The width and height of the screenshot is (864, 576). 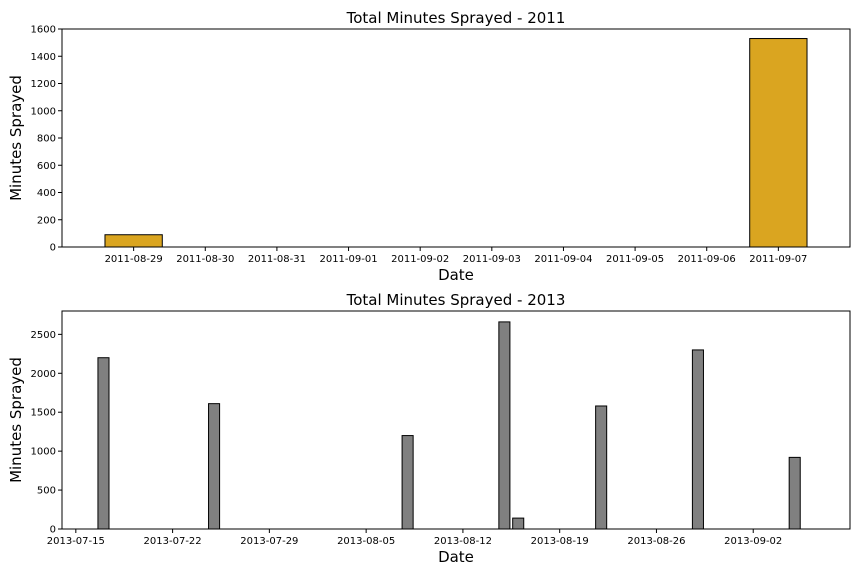 I want to click on x-tick-label: 2013-08-05, so click(x=366, y=541).